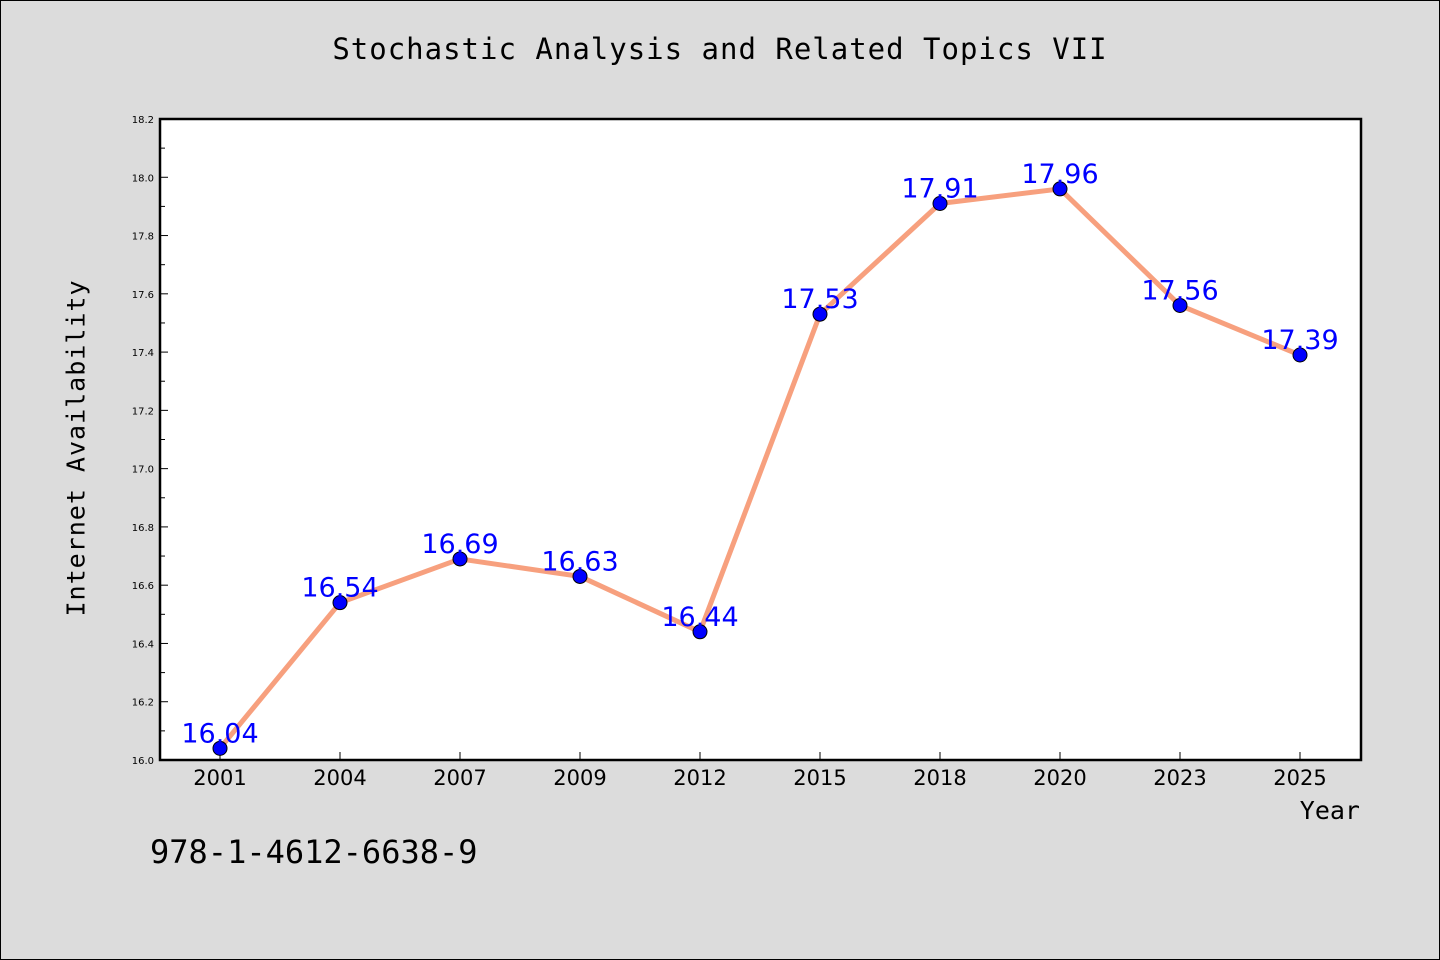  I want to click on data-label: 17.56, so click(1179, 290).